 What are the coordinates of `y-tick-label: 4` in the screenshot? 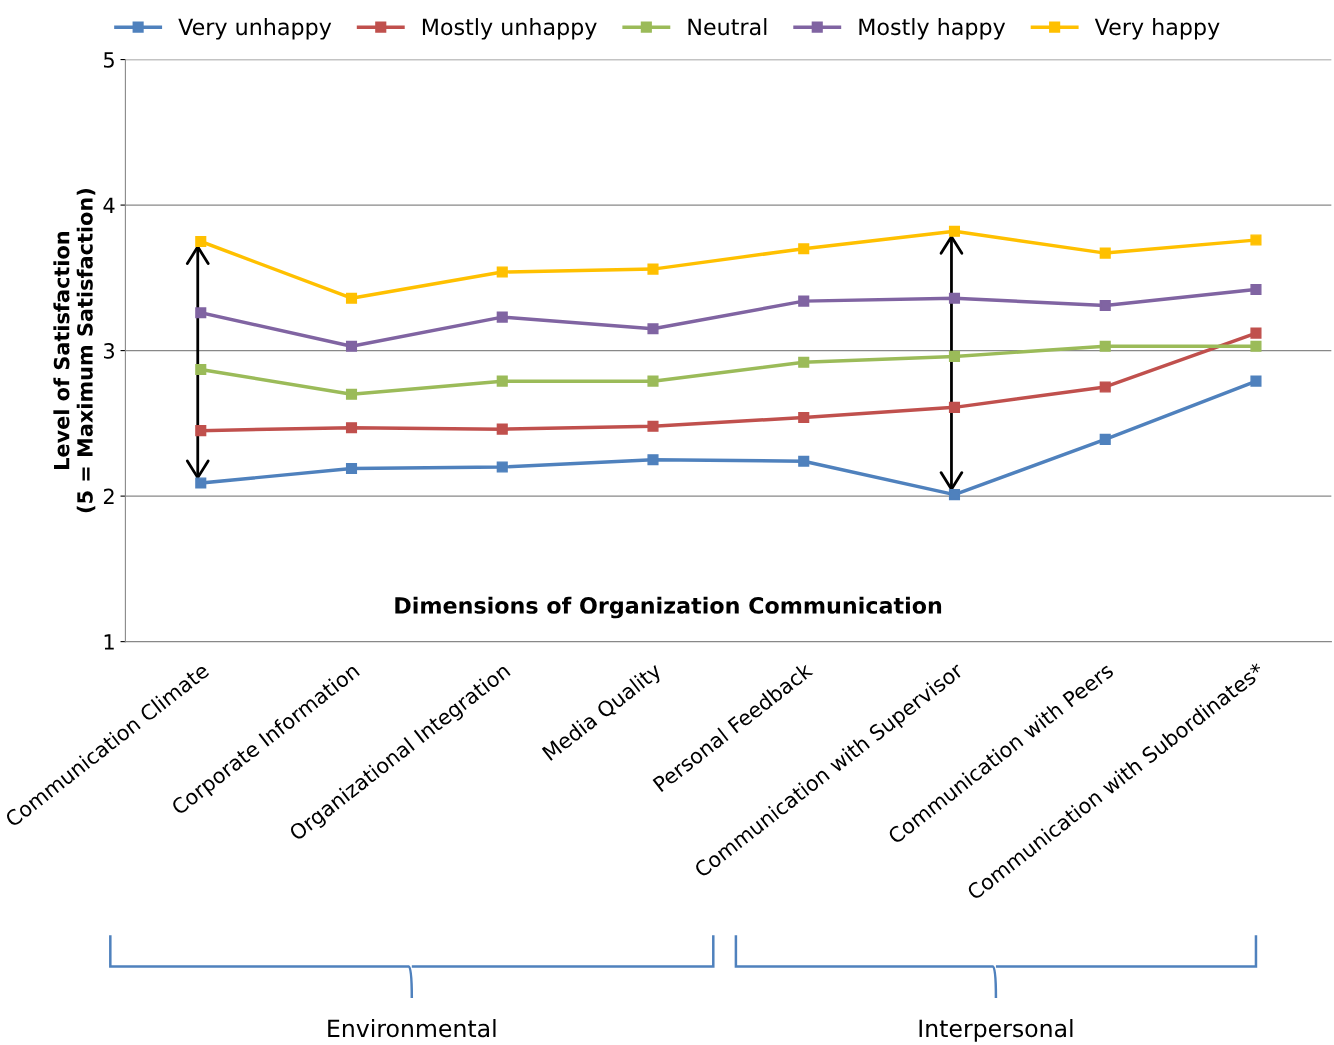 It's located at (109, 205).